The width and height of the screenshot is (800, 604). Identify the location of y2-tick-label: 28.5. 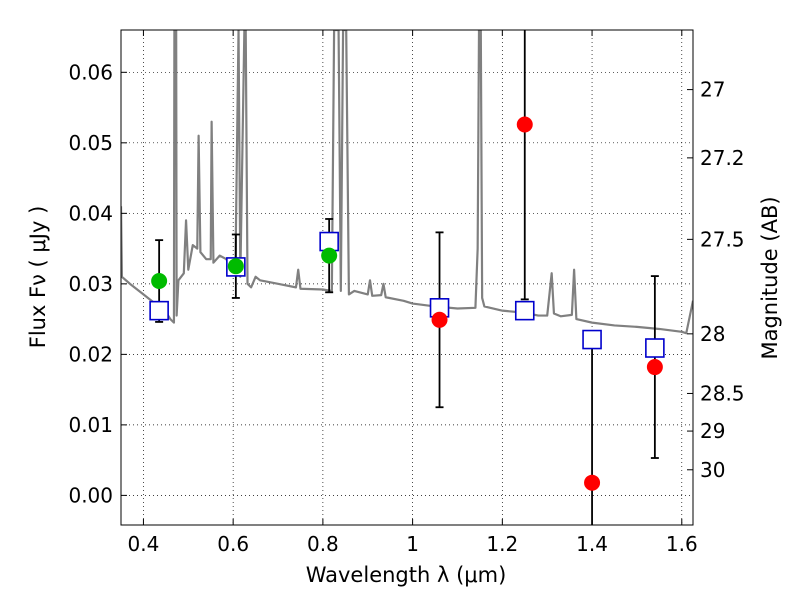
(722, 393).